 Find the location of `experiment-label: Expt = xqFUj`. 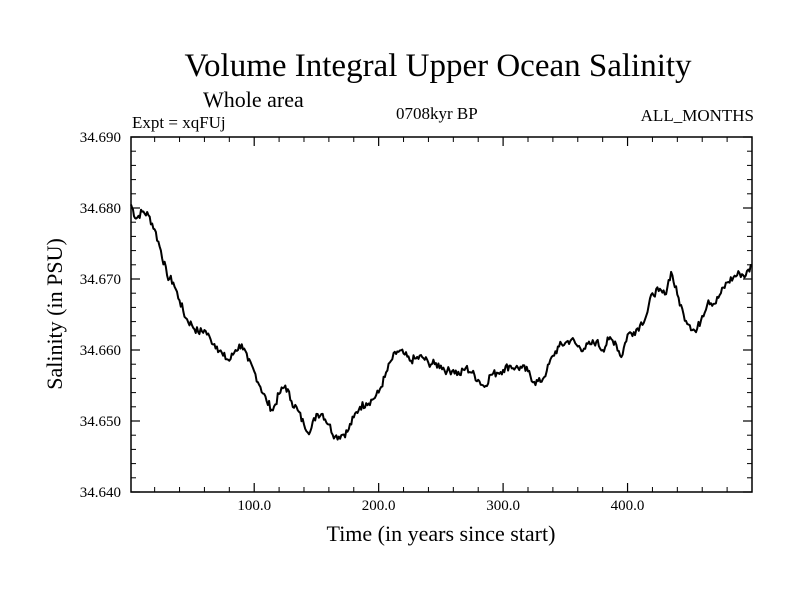

experiment-label: Expt = xqFUj is located at coordinates (179, 122).